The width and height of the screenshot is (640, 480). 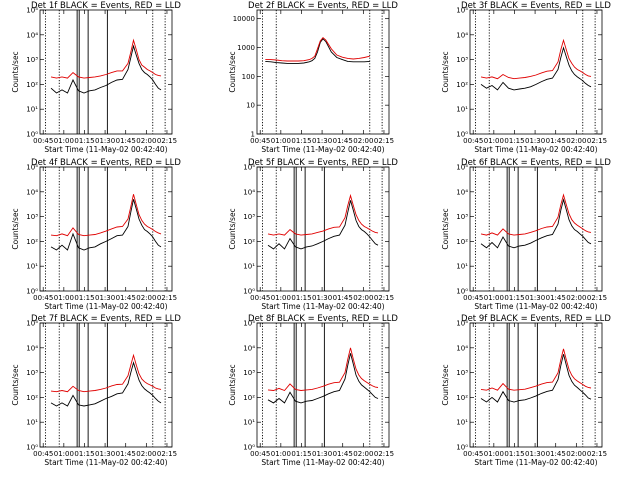 What do you see at coordinates (250, 106) in the screenshot?
I see `y-tick-label: 10` at bounding box center [250, 106].